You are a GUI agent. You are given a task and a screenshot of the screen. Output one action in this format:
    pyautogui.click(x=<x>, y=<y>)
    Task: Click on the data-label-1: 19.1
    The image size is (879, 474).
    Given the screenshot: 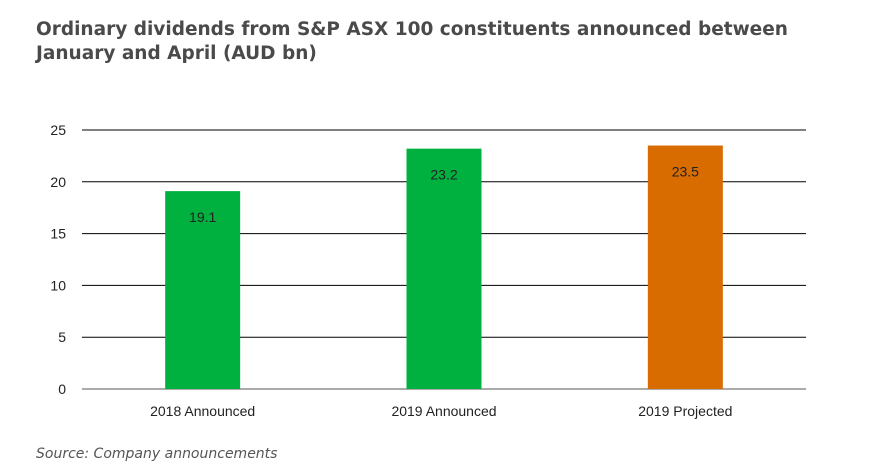 What is the action you would take?
    pyautogui.click(x=202, y=217)
    